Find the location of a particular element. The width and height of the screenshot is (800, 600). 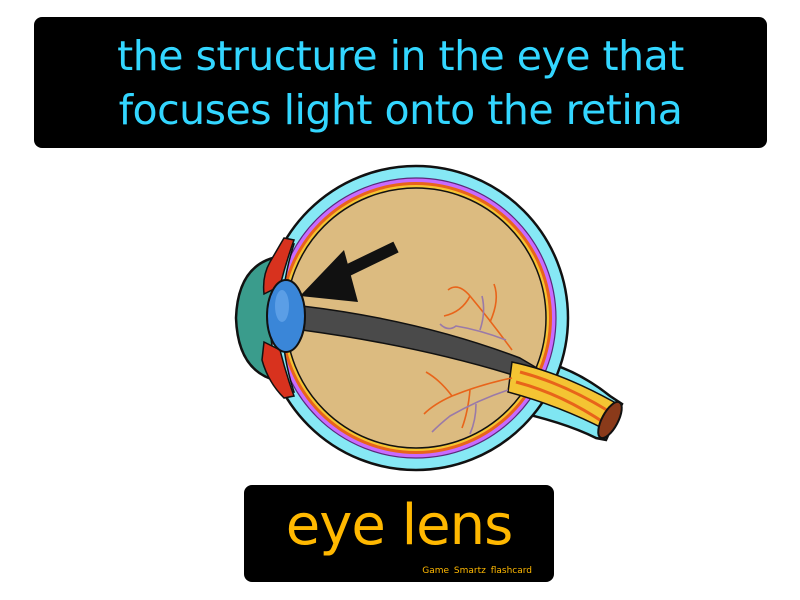

ciliary-body-bottom is located at coordinates (278, 369).